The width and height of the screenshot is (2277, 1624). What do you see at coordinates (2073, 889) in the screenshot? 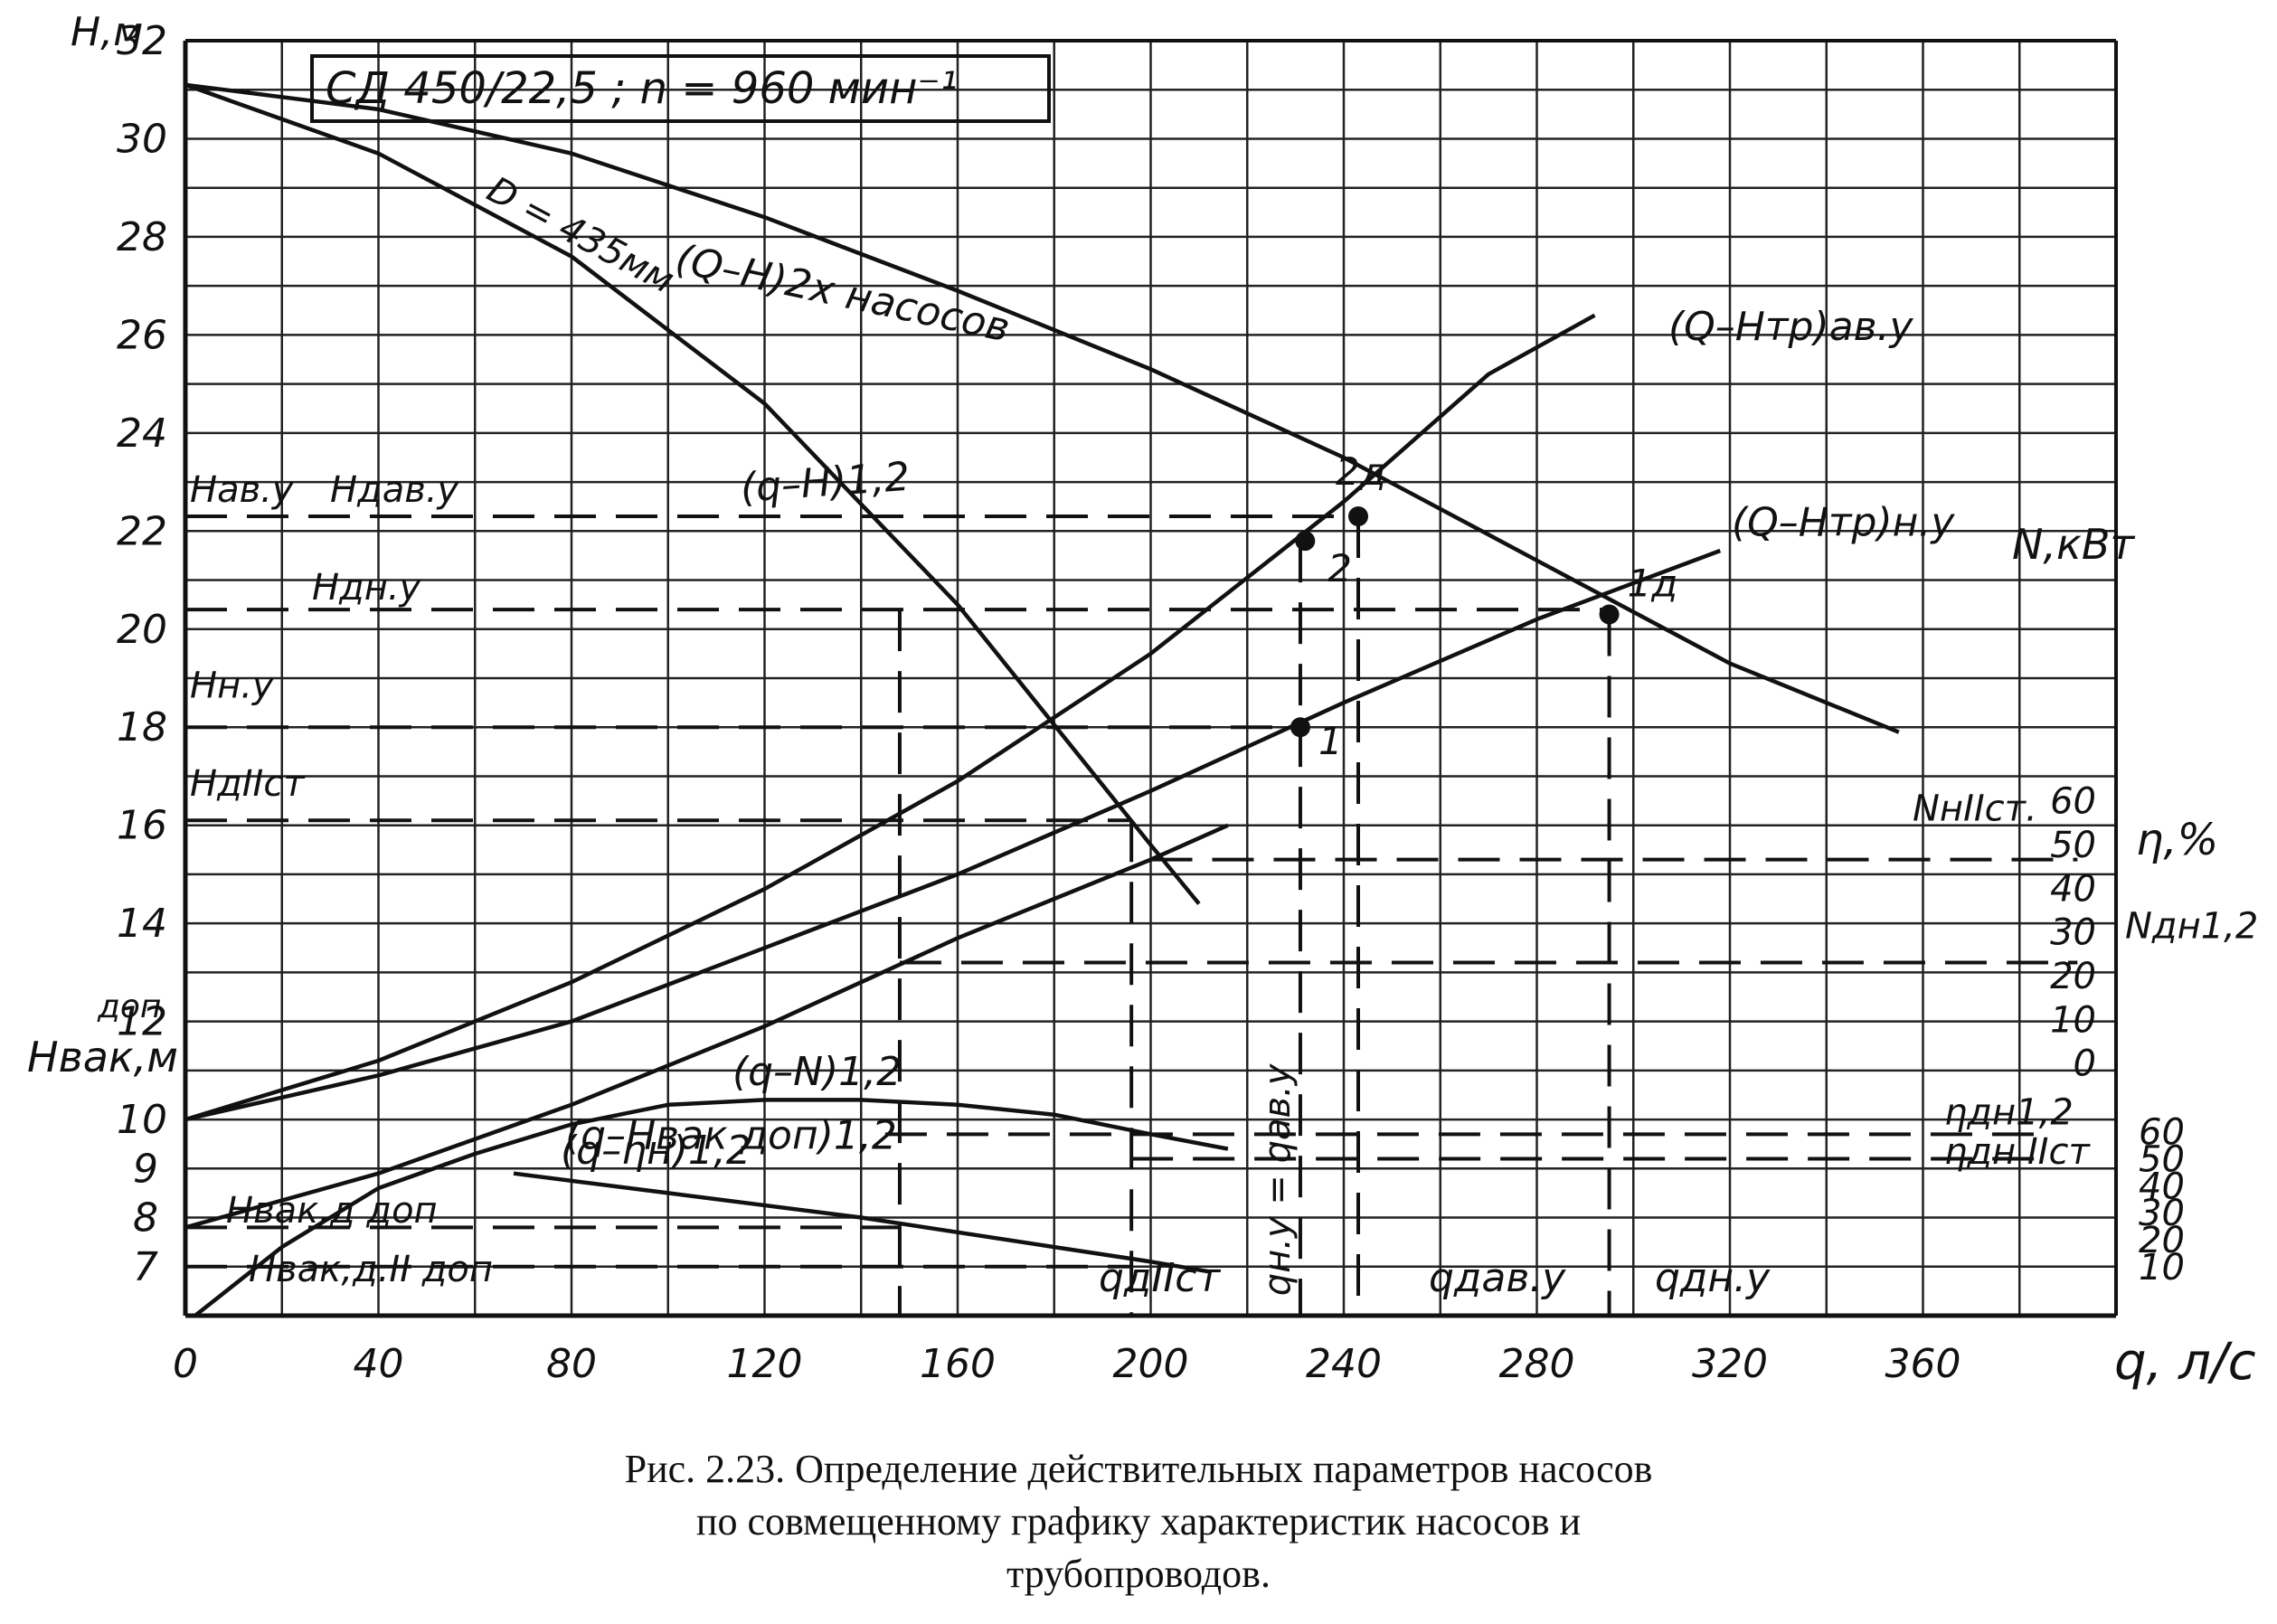
I see `power-tick-label: 40` at bounding box center [2073, 889].